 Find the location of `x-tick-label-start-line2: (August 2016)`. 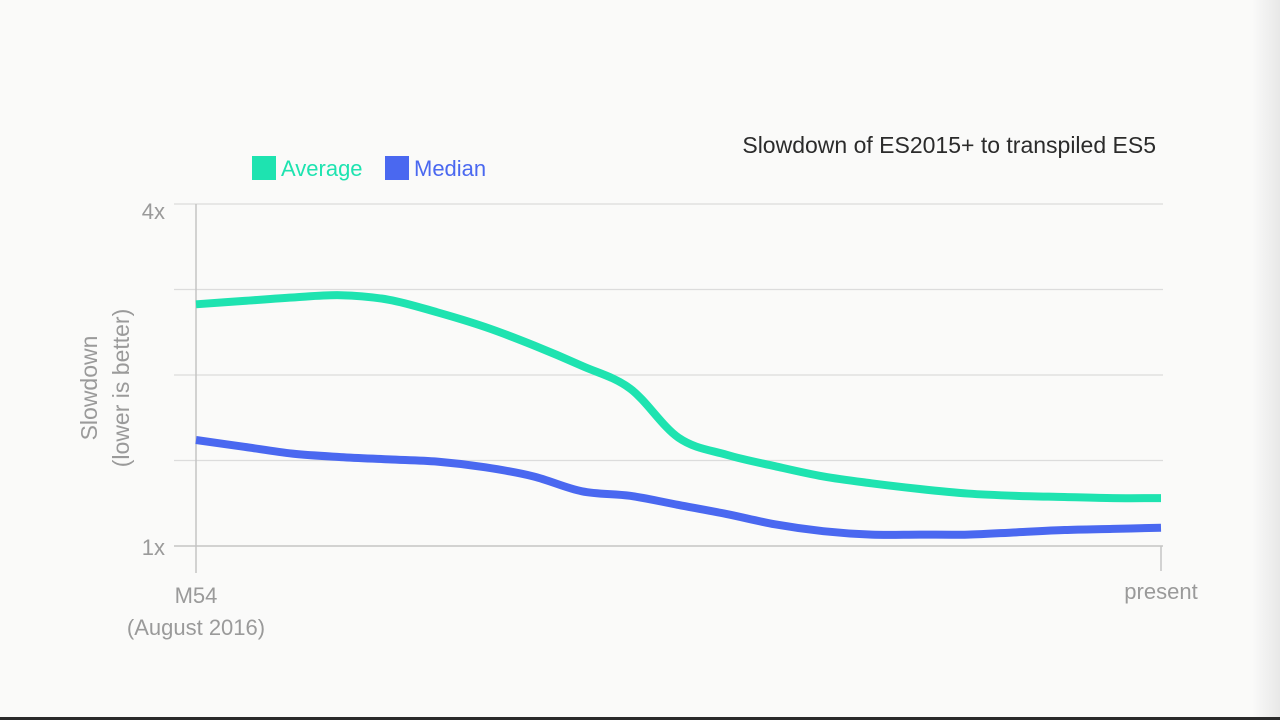

x-tick-label-start-line2: (August 2016) is located at coordinates (196, 627).